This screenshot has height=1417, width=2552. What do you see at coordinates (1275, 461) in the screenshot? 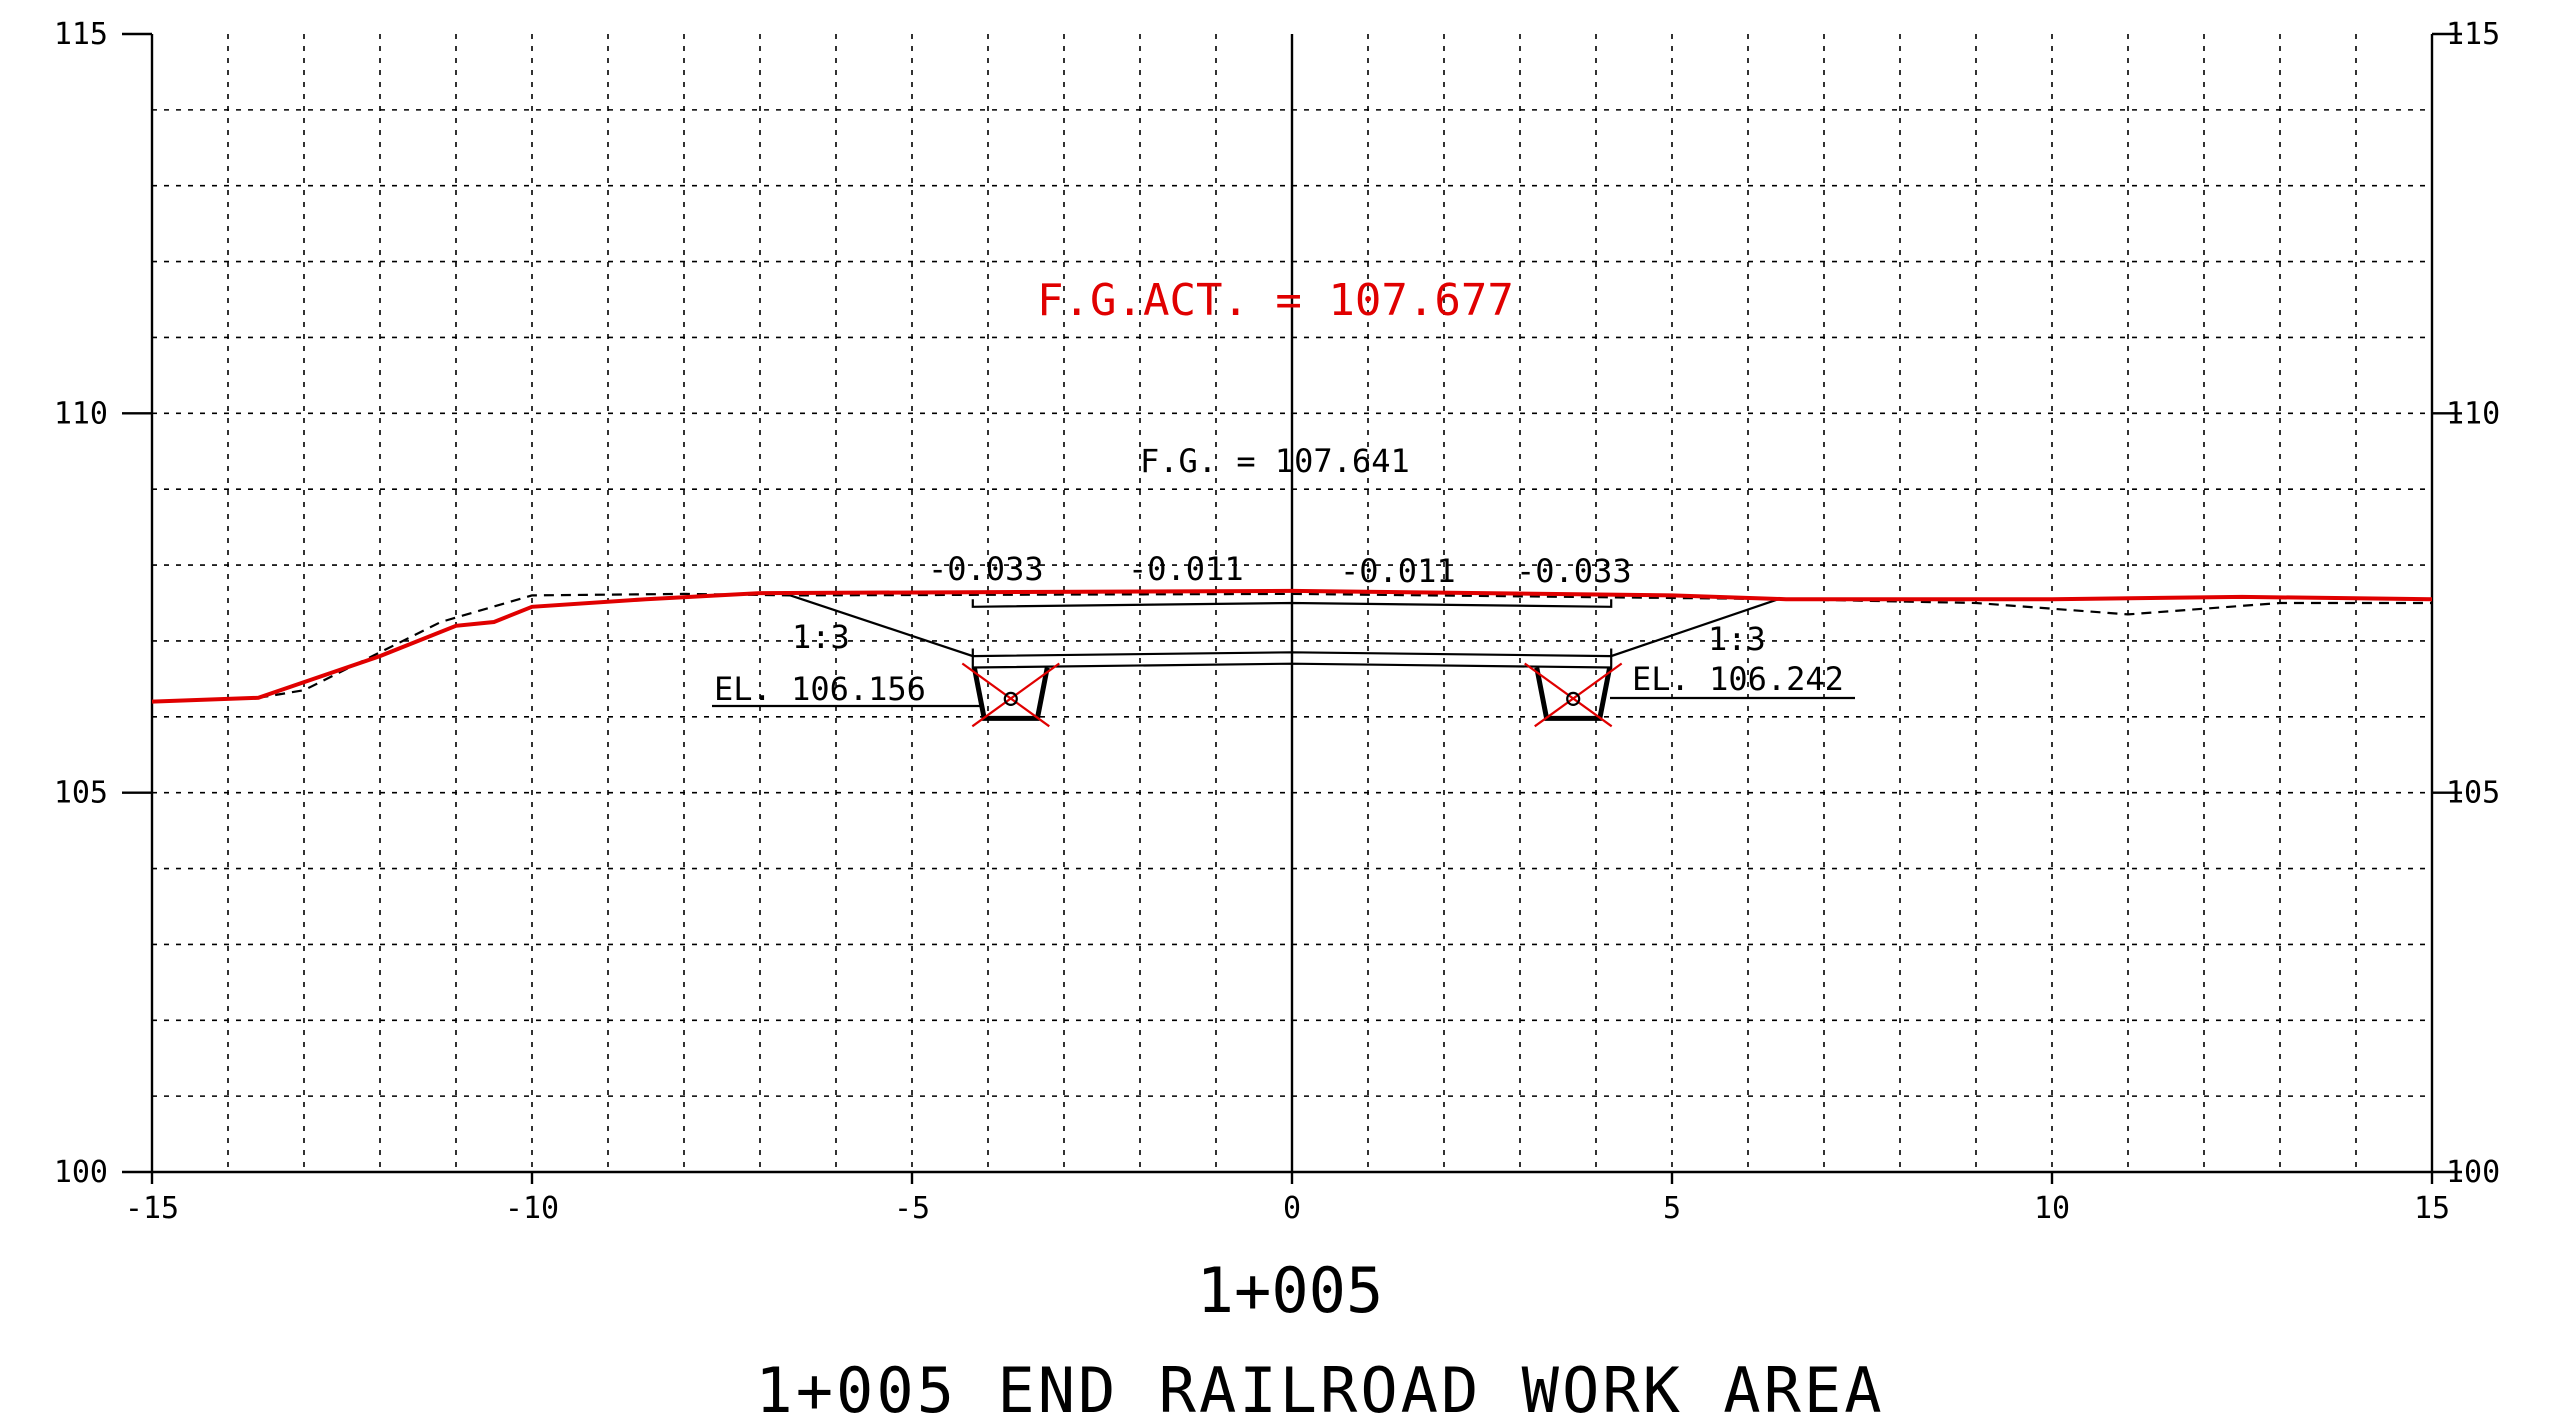
I see `fg-design-label: F.G. = 107.641` at bounding box center [1275, 461].